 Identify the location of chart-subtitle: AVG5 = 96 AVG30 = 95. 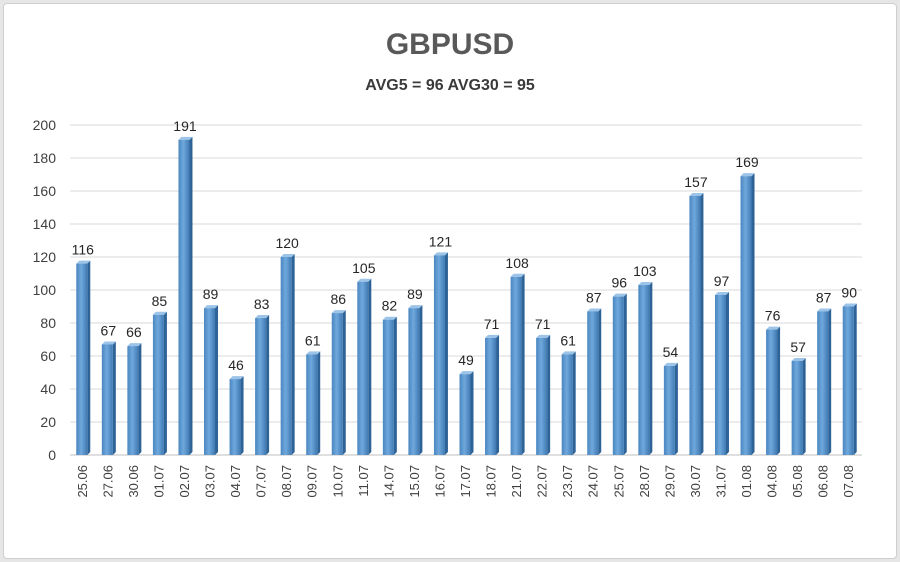
(450, 85).